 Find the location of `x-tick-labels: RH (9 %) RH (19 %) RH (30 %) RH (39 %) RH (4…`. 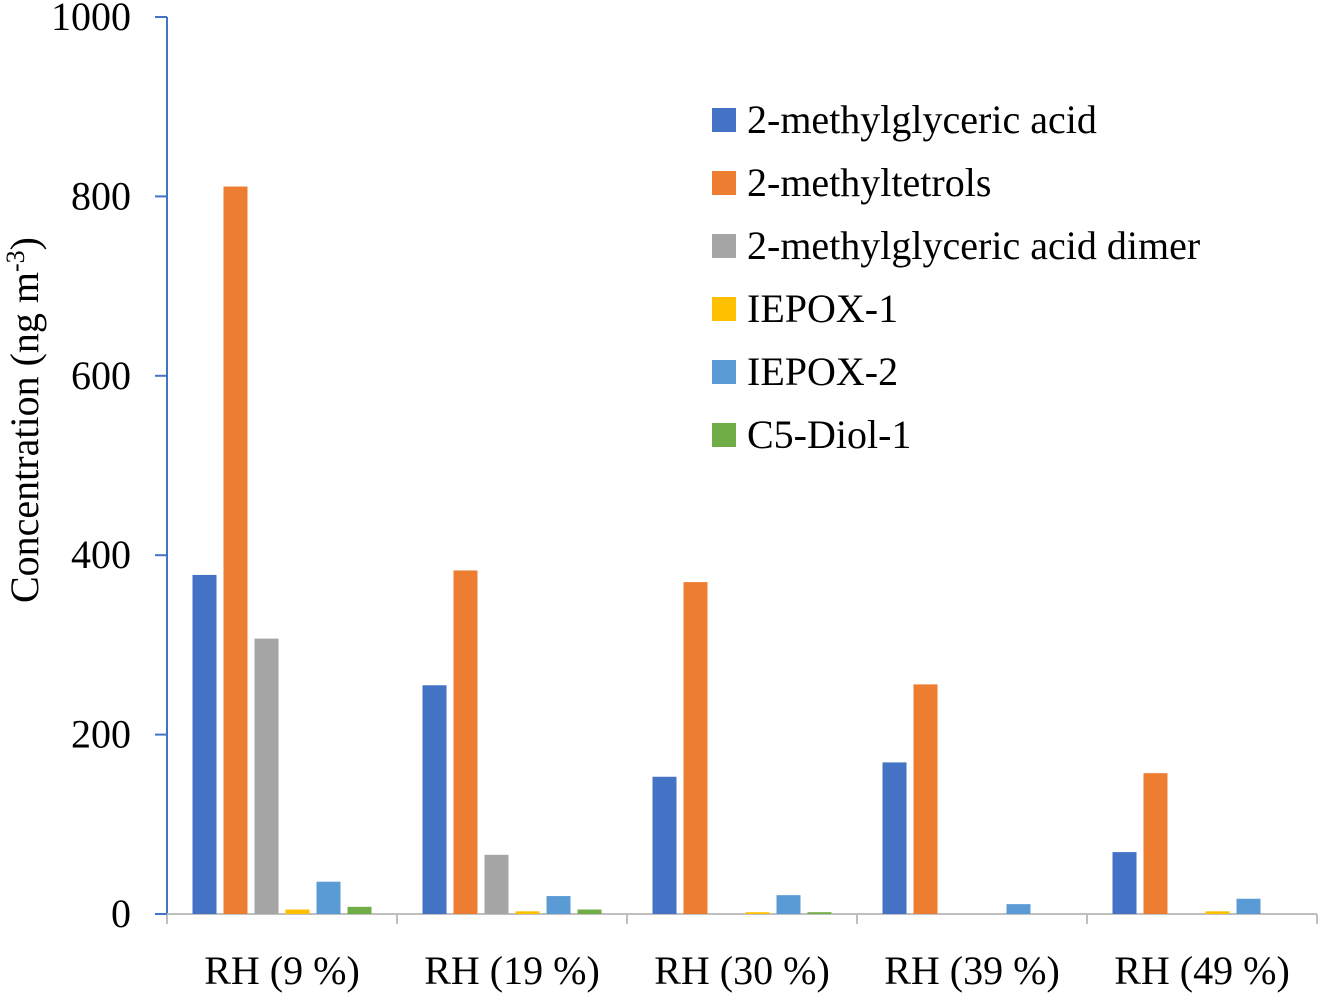

x-tick-labels: RH (9 %) RH (19 %) RH (30 %) RH (39 %) RH (4… is located at coordinates (747, 970).